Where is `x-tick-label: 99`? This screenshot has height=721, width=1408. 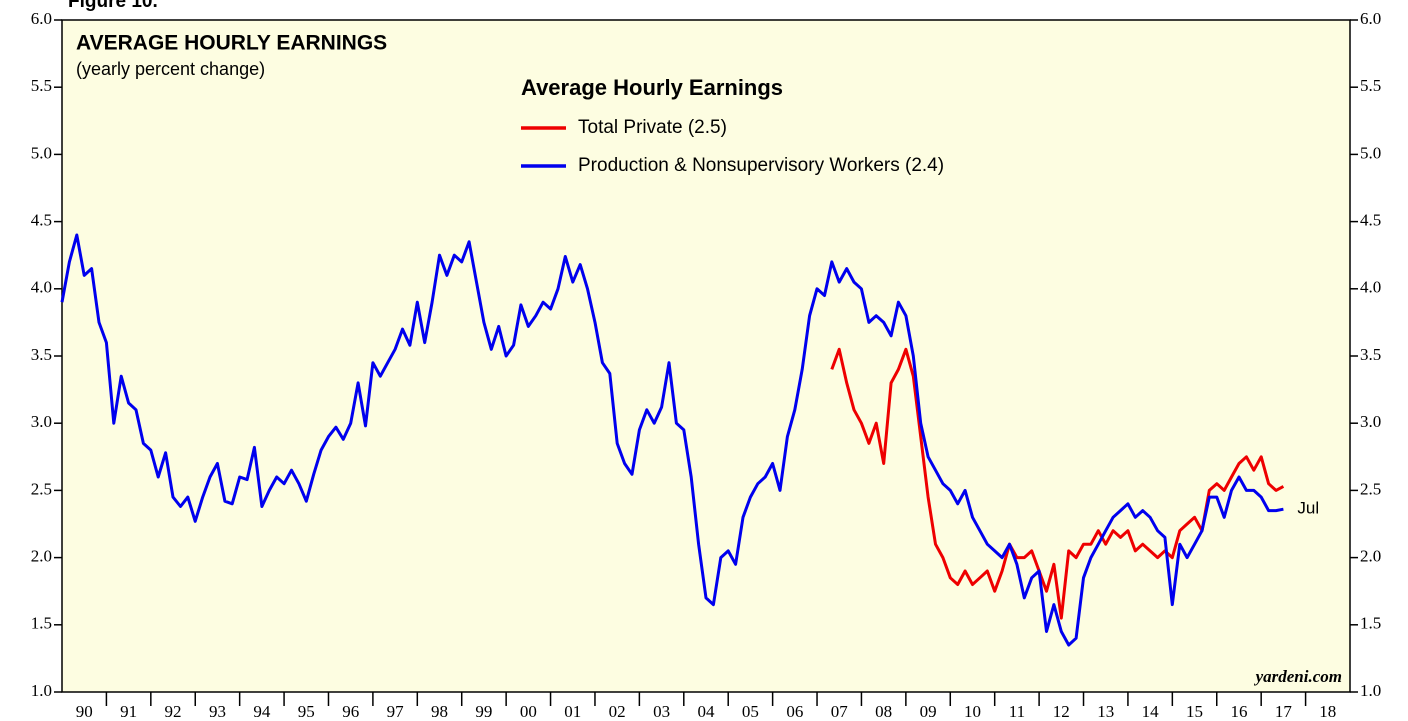 x-tick-label: 99 is located at coordinates (483, 711).